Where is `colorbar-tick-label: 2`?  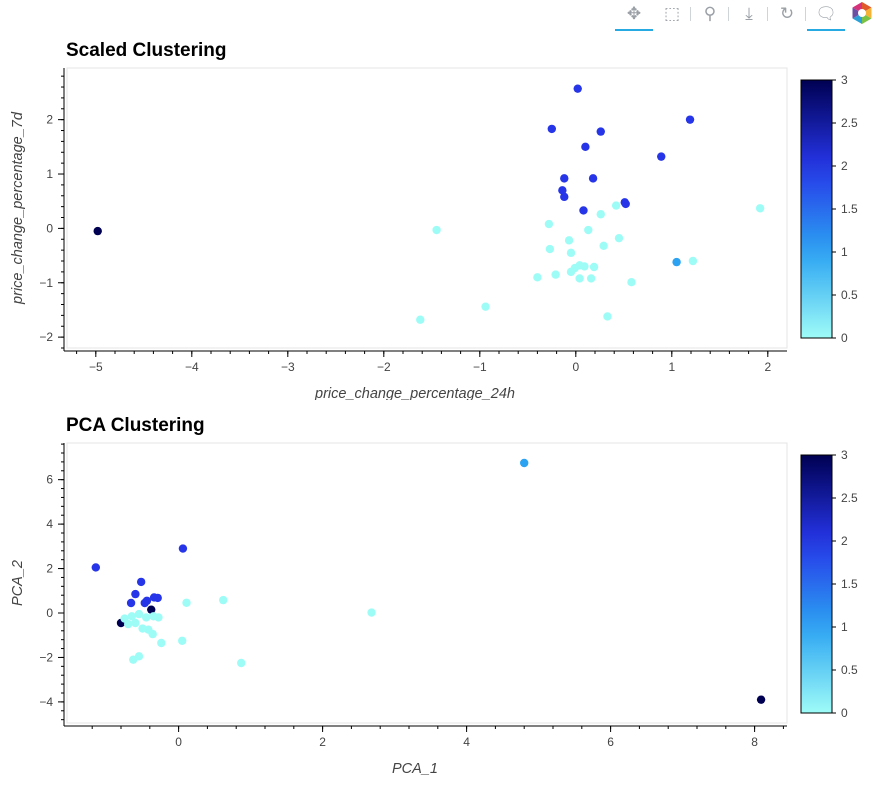
colorbar-tick-label: 2 is located at coordinates (844, 541).